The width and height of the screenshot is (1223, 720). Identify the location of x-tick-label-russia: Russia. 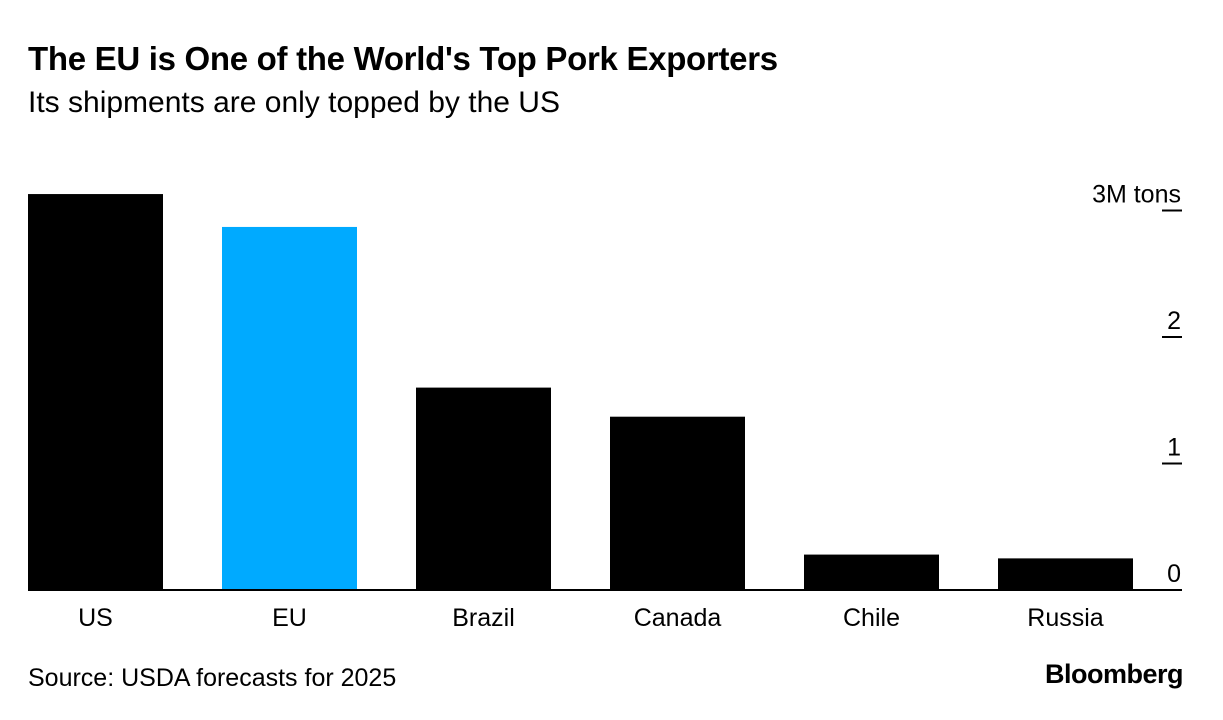
(1065, 618).